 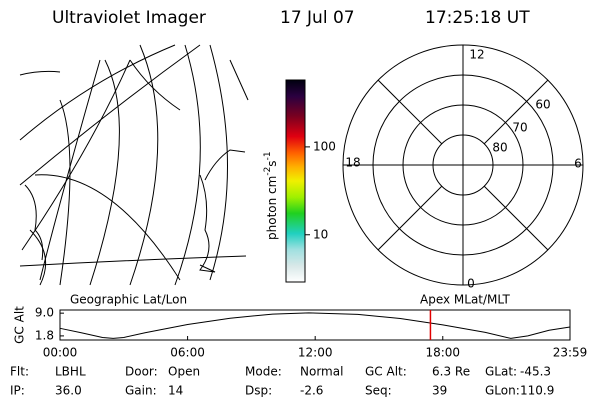 What do you see at coordinates (321, 372) in the screenshot?
I see `field-value: Normal` at bounding box center [321, 372].